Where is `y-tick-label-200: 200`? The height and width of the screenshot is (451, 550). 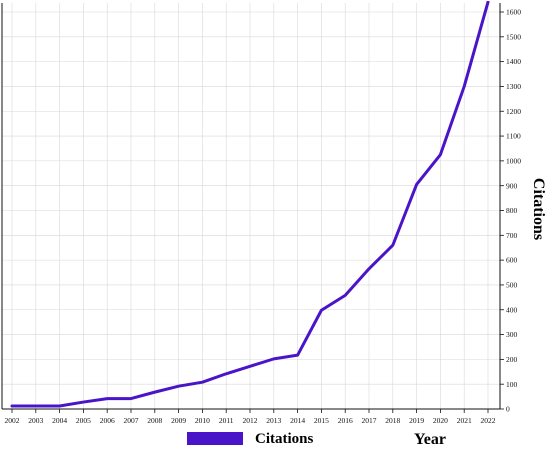
y-tick-label-200: 200 is located at coordinates (512, 359).